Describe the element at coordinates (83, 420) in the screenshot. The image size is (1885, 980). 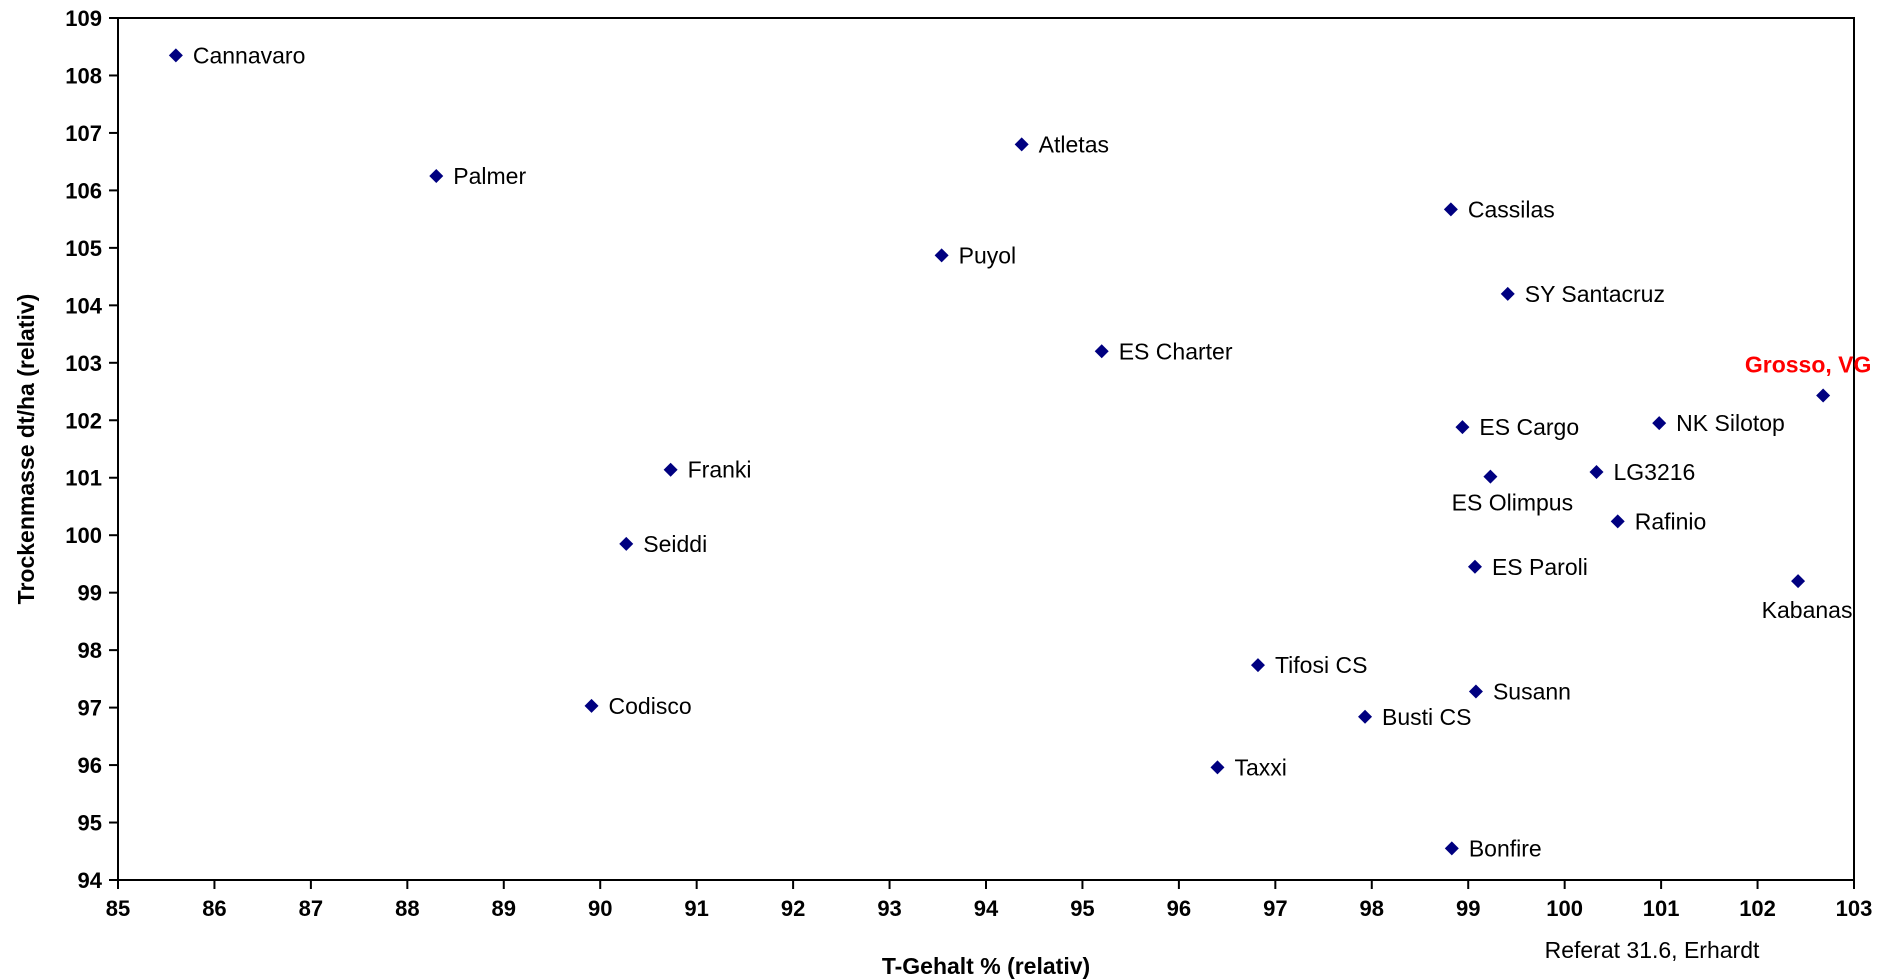
I see `y-tick-label: 102` at that location.